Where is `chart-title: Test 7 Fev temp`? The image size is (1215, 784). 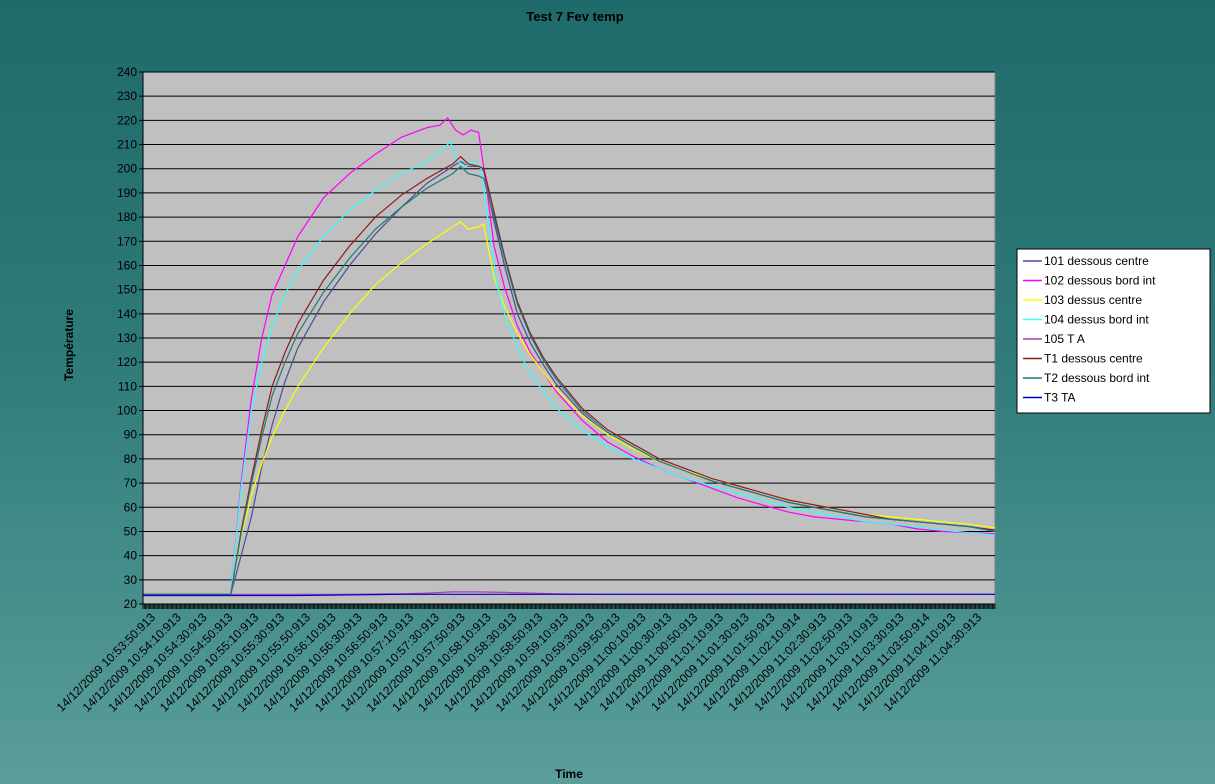 chart-title: Test 7 Fev temp is located at coordinates (574, 16).